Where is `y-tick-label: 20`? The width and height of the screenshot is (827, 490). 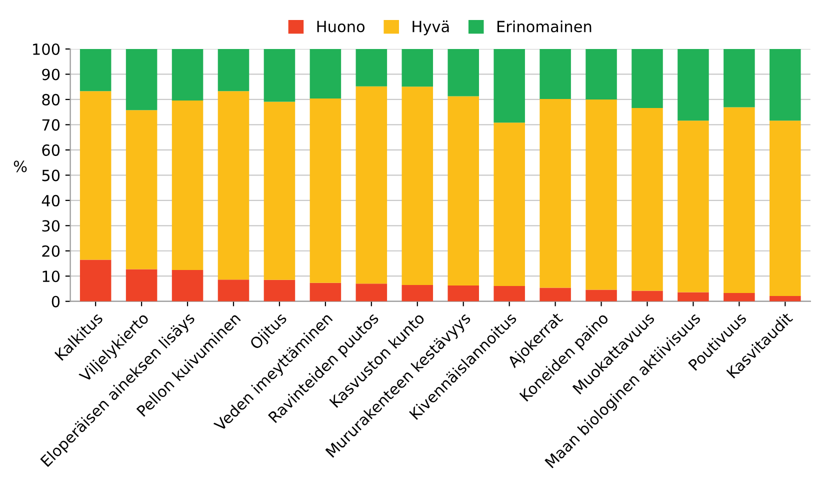 y-tick-label: 20 is located at coordinates (51, 251).